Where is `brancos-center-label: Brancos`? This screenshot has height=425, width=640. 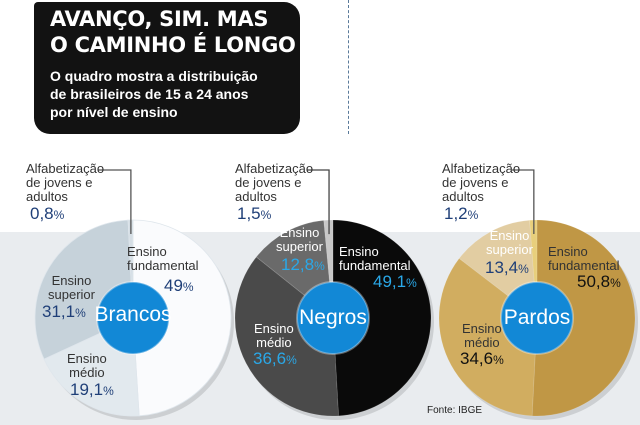
brancos-center-label: Brancos is located at coordinates (133, 314).